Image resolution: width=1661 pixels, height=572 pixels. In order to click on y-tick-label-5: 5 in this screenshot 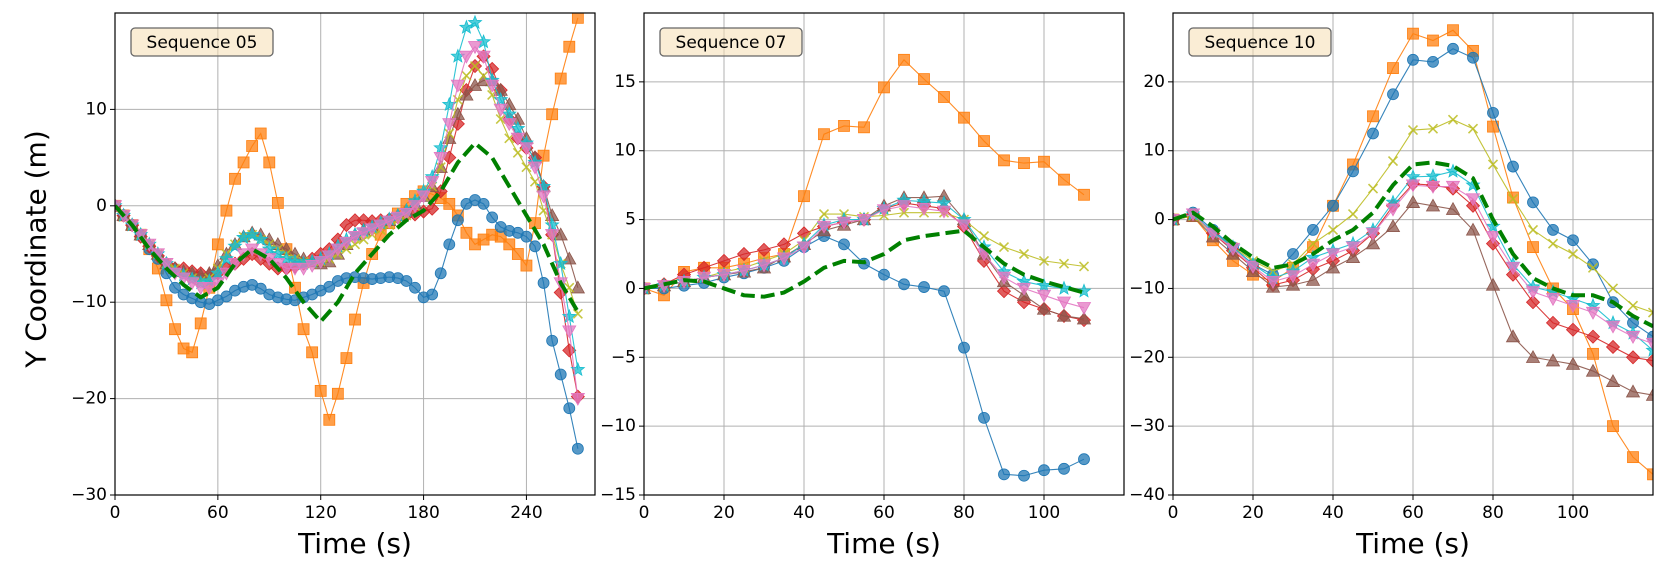, I will do `click(630, 220)`.